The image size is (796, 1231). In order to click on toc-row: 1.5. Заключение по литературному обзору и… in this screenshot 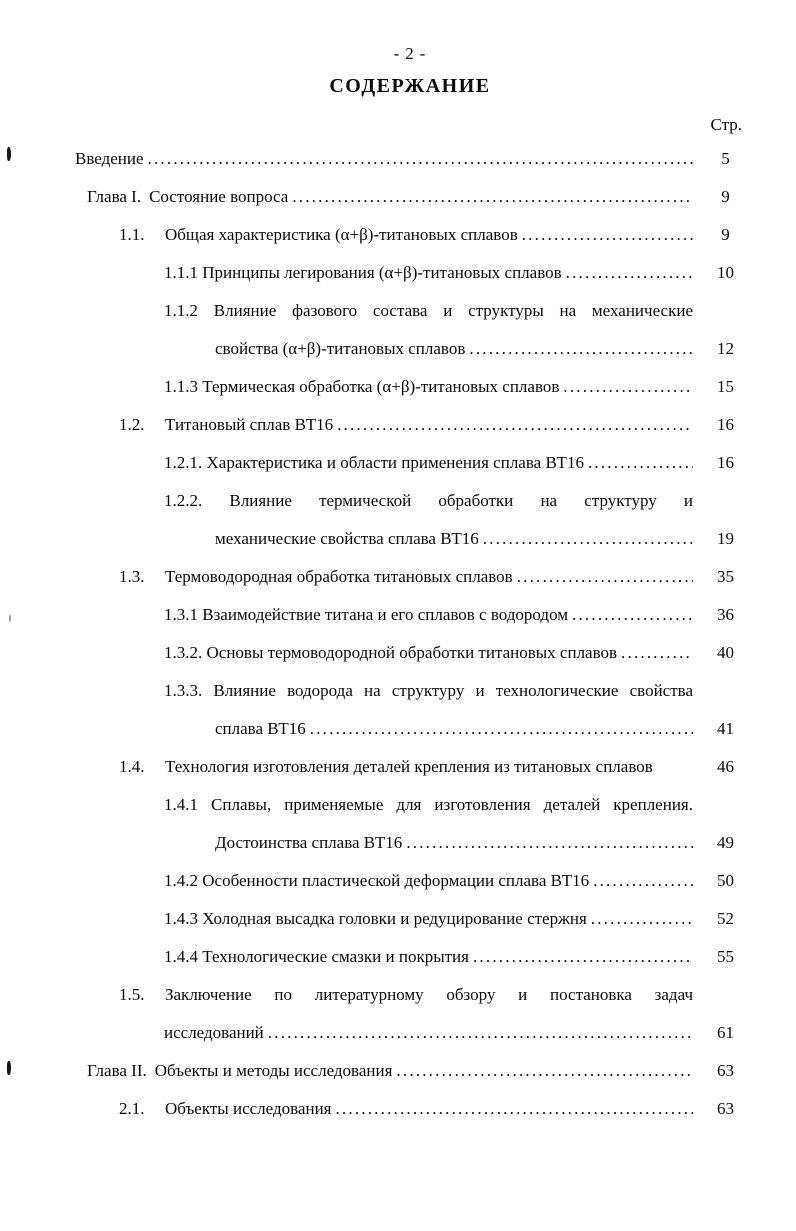, I will do `click(398, 995)`.